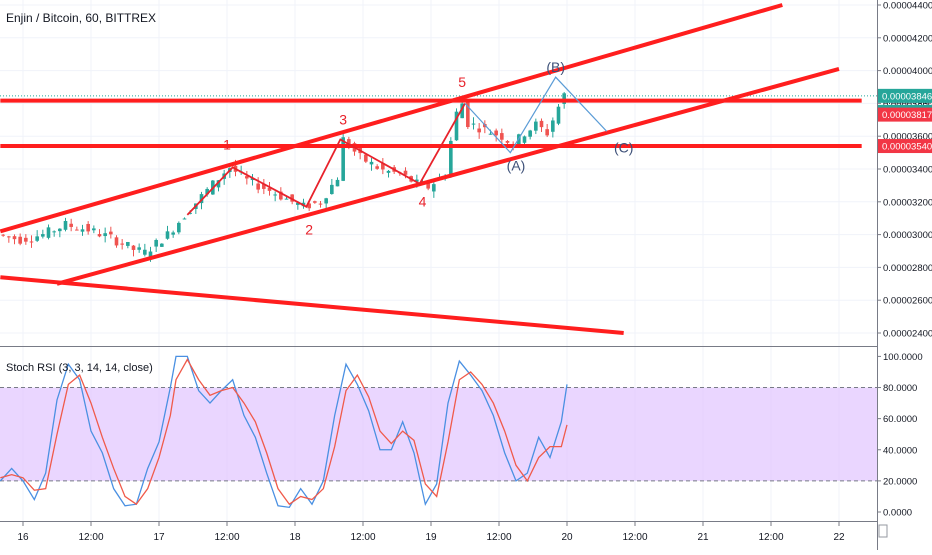 Image resolution: width=932 pixels, height=555 pixels. Describe the element at coordinates (907, 71) in the screenshot. I see `price-tick-label: 0.00004000` at that location.